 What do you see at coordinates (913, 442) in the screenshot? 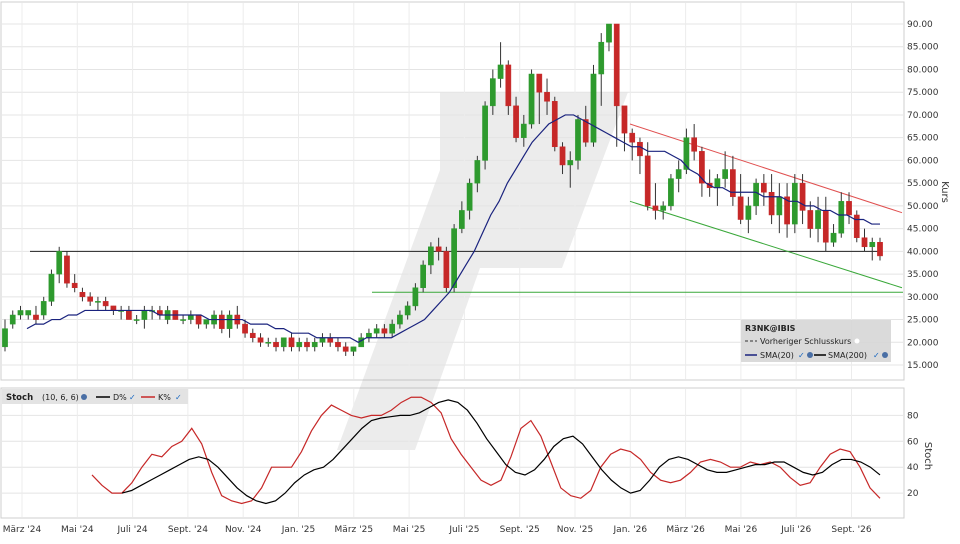
I see `stoch-ytick-label: 60` at bounding box center [913, 442].